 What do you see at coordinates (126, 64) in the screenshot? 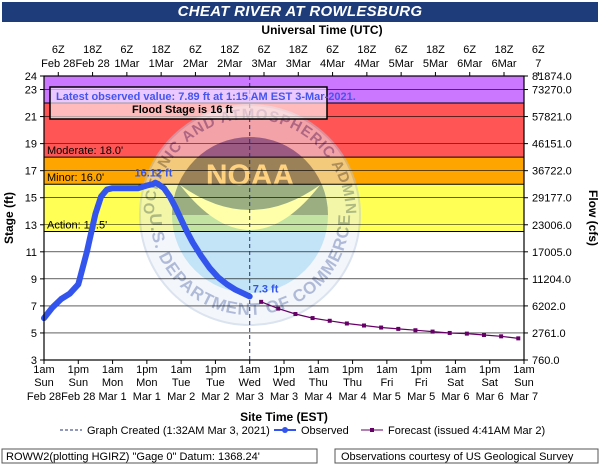
I see `top-tick-date-2: 1Mar` at bounding box center [126, 64].